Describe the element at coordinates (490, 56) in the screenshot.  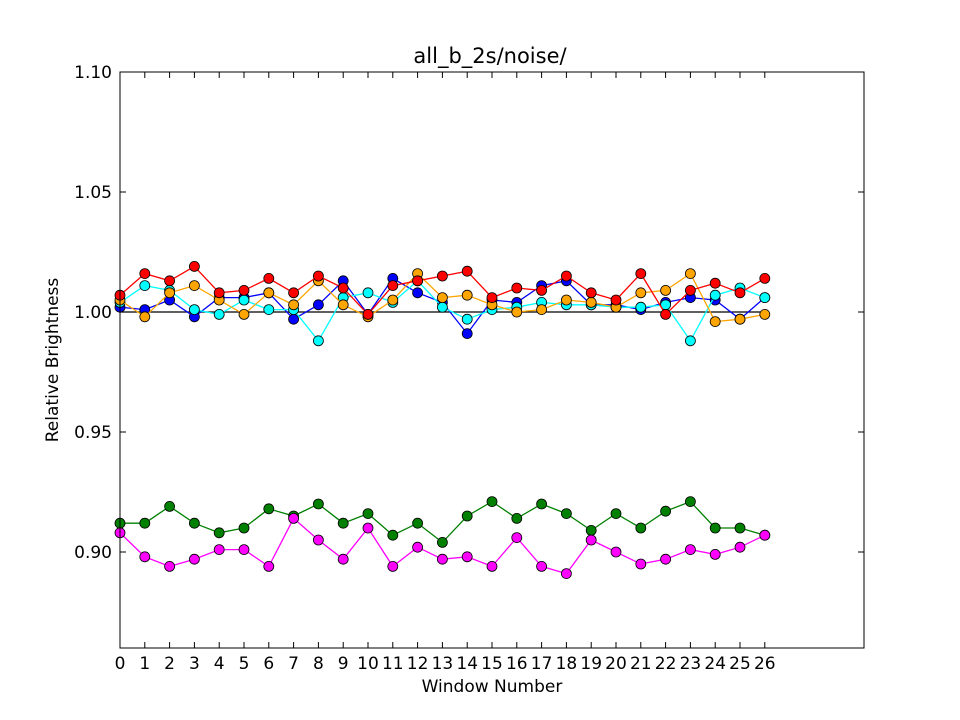
I see `chart-title: all_b_2s/noise/` at that location.